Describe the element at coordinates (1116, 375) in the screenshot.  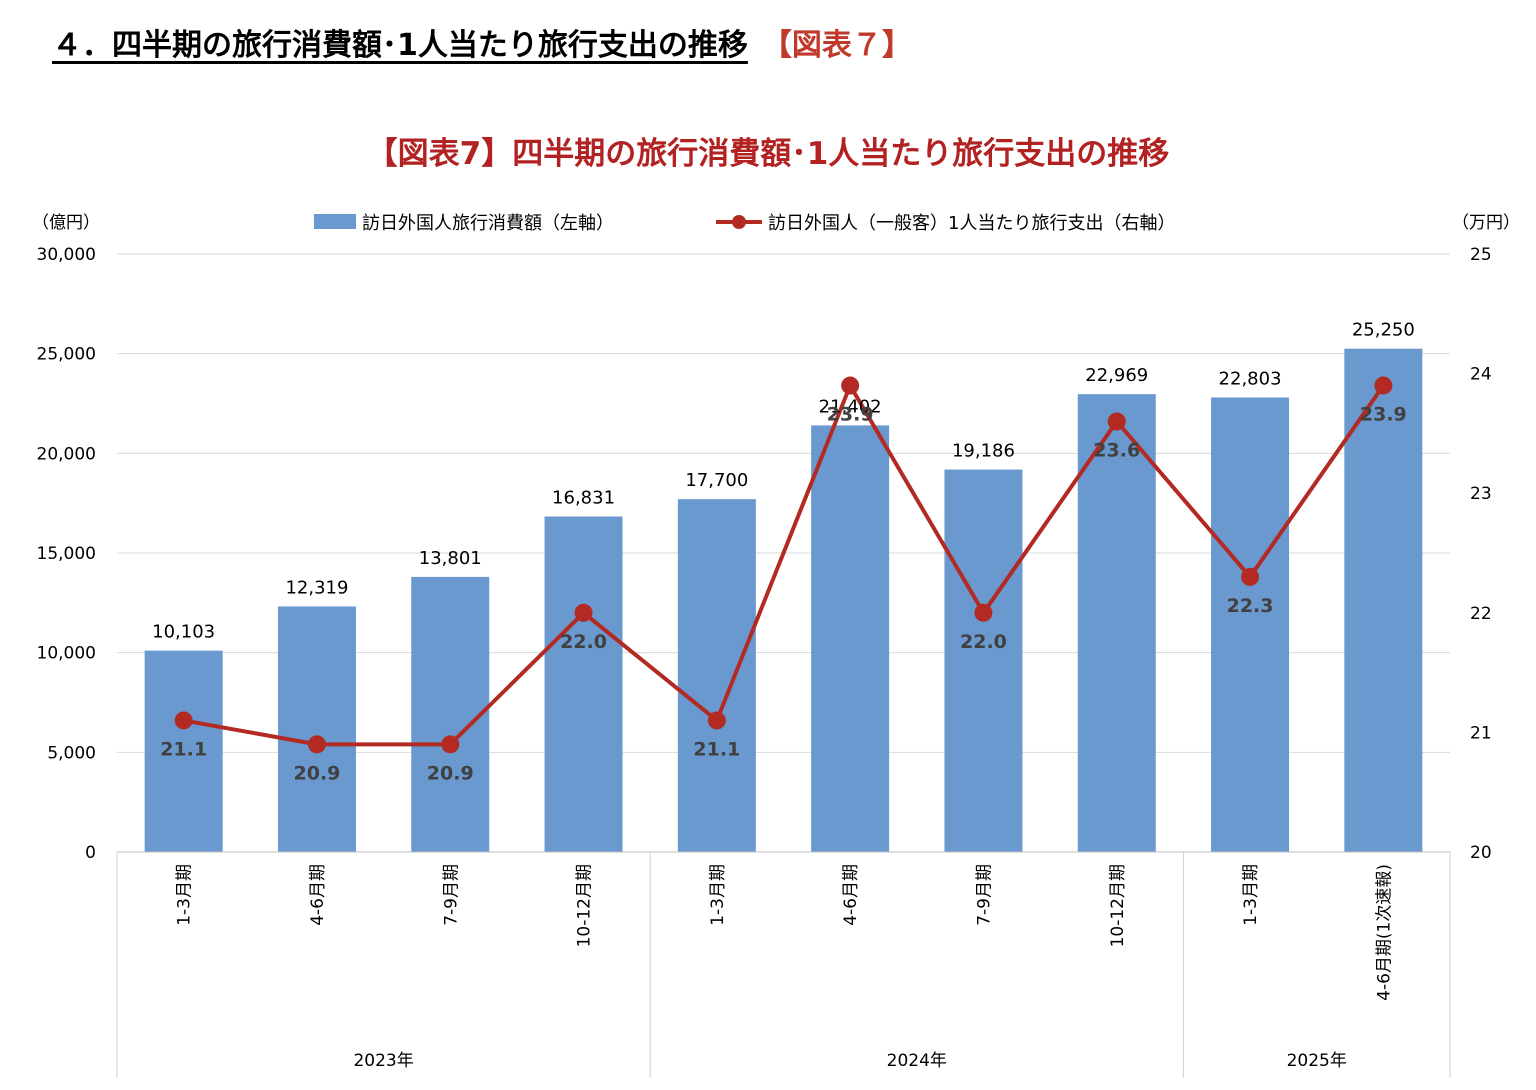
I see `bar-data-label: 22,969` at that location.